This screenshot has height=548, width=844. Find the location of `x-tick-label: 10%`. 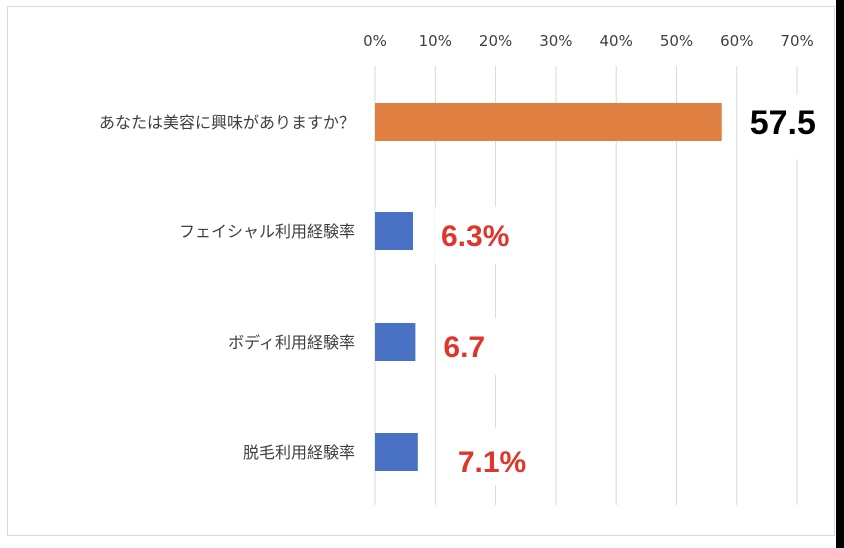

x-tick-label: 10% is located at coordinates (435, 41).